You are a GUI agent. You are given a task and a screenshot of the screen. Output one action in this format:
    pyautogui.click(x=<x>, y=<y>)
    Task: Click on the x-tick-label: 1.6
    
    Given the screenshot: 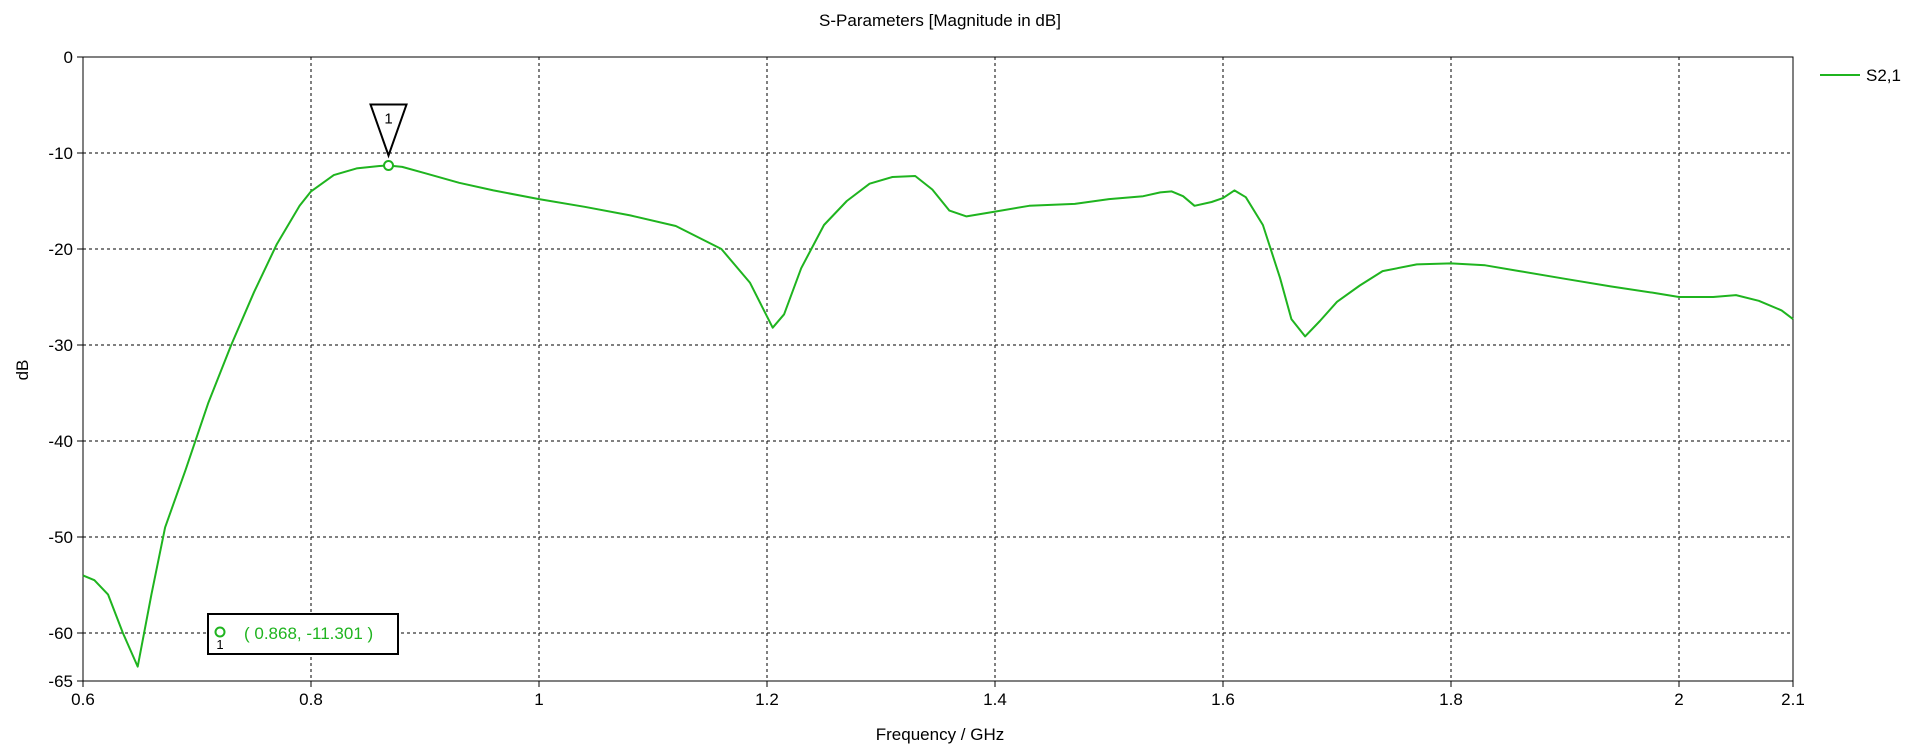 What is the action you would take?
    pyautogui.click(x=1223, y=699)
    